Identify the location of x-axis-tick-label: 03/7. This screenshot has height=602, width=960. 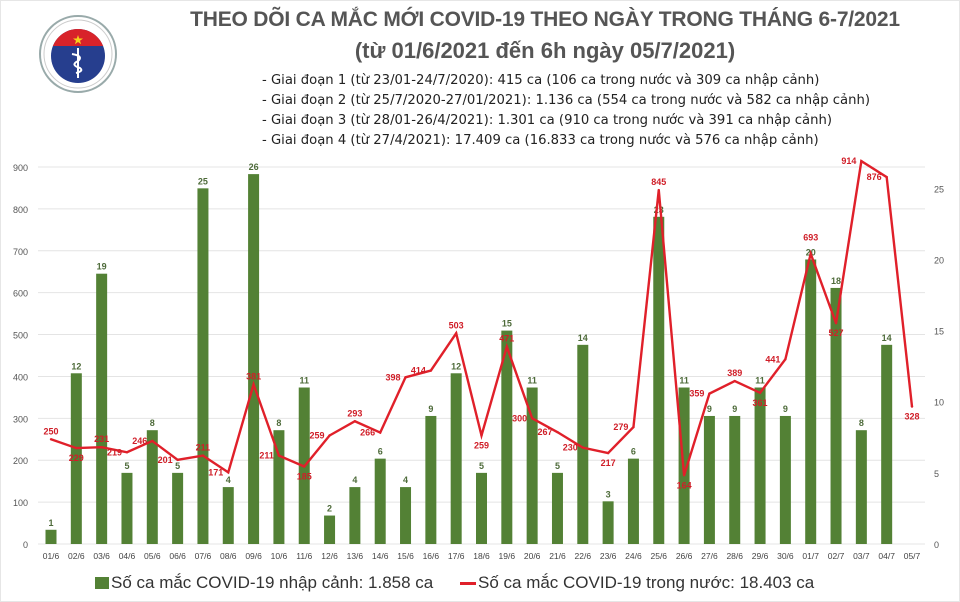
(861, 556).